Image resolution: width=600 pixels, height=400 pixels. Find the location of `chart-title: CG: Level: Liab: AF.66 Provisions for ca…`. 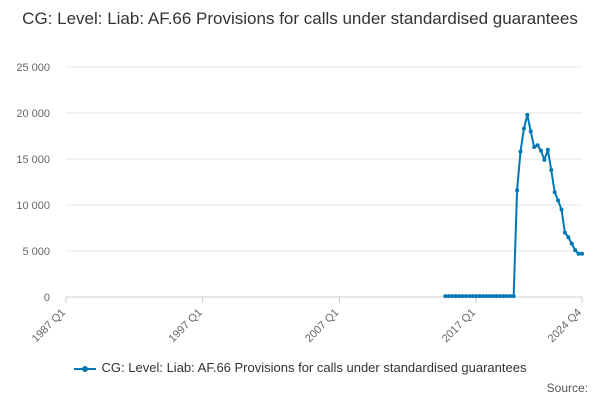

chart-title: CG: Level: Liab: AF.66 Provisions for ca… is located at coordinates (300, 18).